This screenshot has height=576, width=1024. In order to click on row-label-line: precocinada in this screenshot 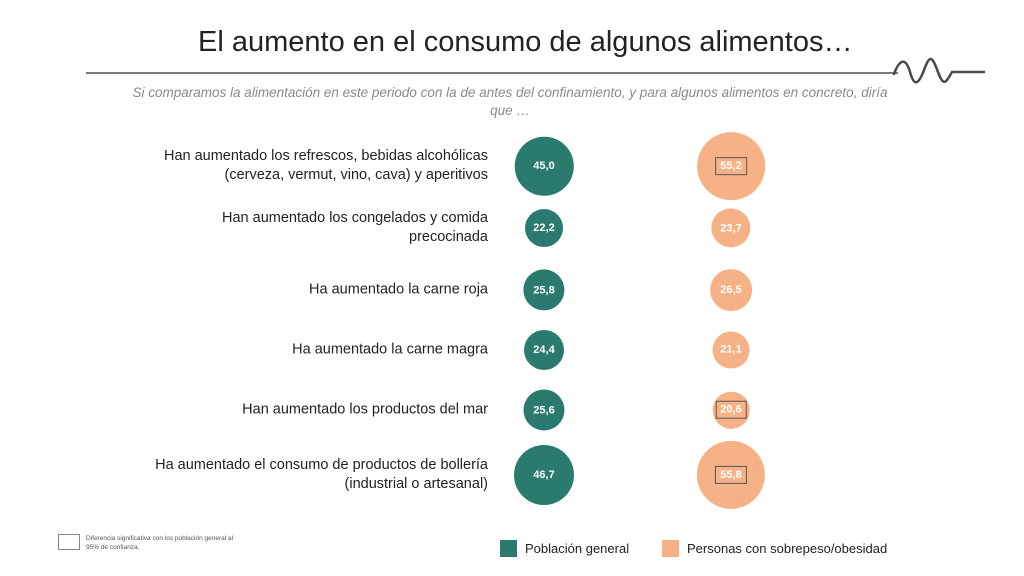, I will do `click(448, 237)`.